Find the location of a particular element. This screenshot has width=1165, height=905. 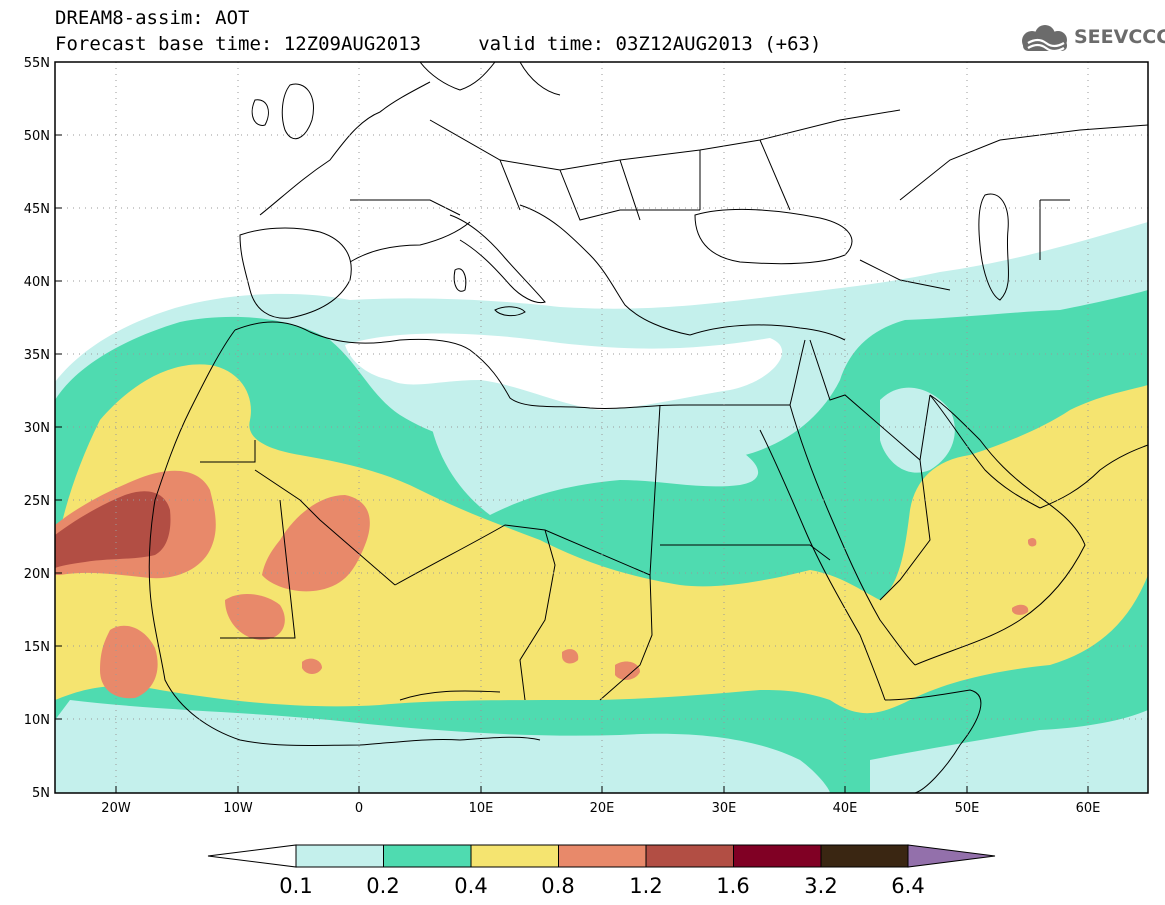

lon-label: 20W is located at coordinates (116, 808).